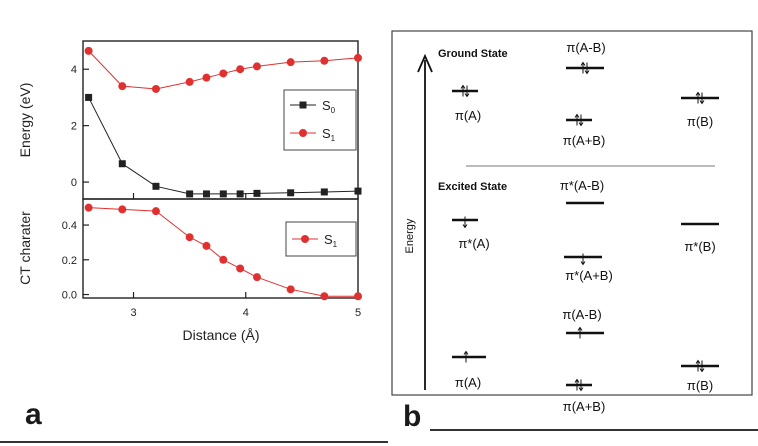 This screenshot has height=446, width=758. I want to click on excited-state-title: Excited State, so click(472, 187).